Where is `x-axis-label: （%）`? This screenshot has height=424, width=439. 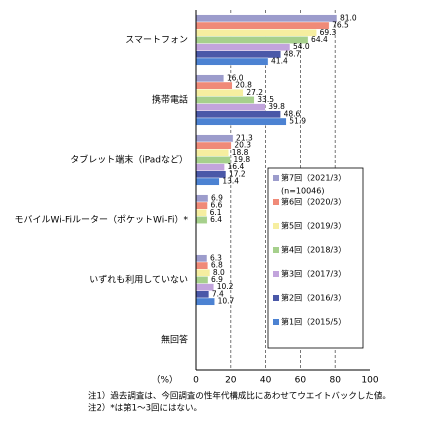 x-axis-label: （%） is located at coordinates (164, 380).